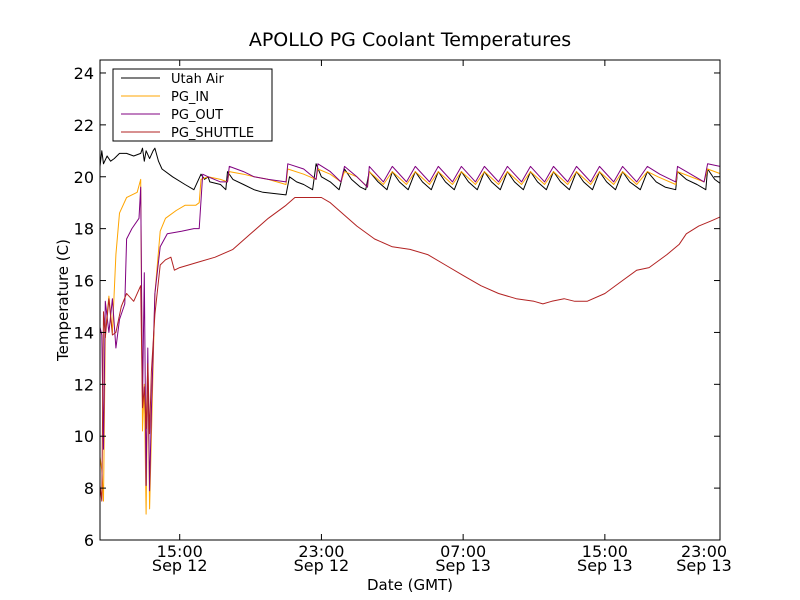 This screenshot has width=800, height=600. What do you see at coordinates (463, 551) in the screenshot?
I see `x-tick-label-time: 07:00` at bounding box center [463, 551].